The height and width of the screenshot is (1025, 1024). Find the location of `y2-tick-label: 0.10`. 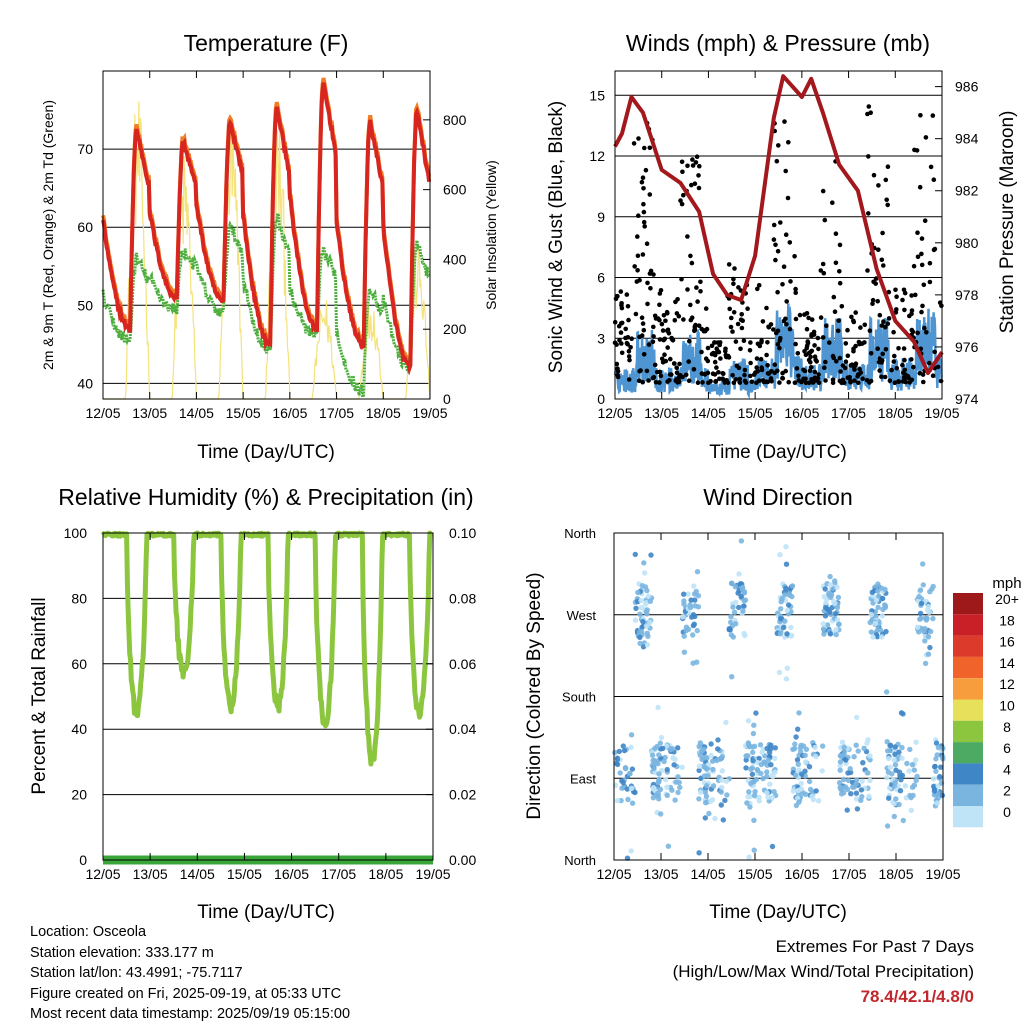

y2-tick-label: 0.10 is located at coordinates (462, 533).